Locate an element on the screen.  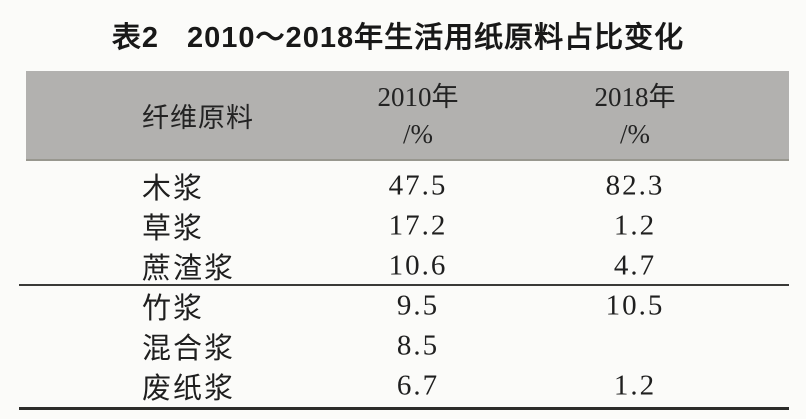
table-title: 表2 2010～2018年生活用纸原料占比变化 is located at coordinates (398, 35).